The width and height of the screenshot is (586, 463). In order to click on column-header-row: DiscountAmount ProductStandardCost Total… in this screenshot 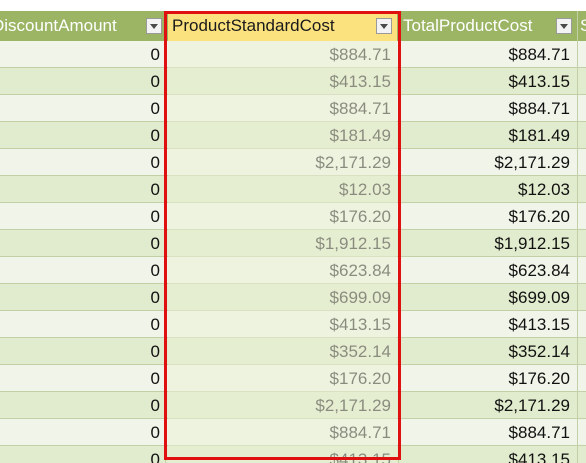, I will do `click(293, 26)`.